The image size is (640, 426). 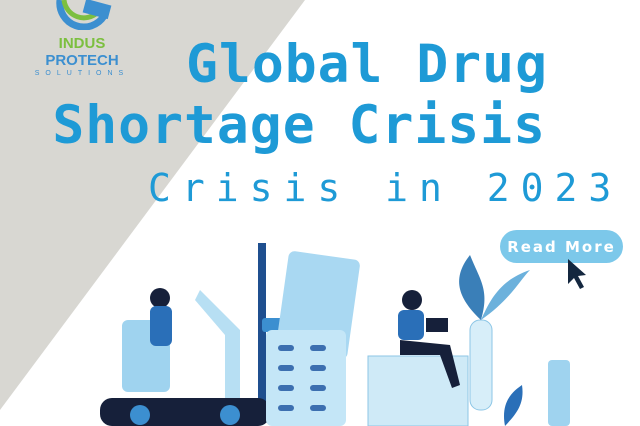 I want to click on pill-blister-pack, so click(x=313, y=338).